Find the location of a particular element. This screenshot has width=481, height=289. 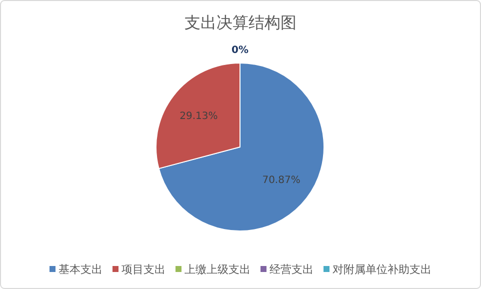

data-label: 70.87% is located at coordinates (281, 180).